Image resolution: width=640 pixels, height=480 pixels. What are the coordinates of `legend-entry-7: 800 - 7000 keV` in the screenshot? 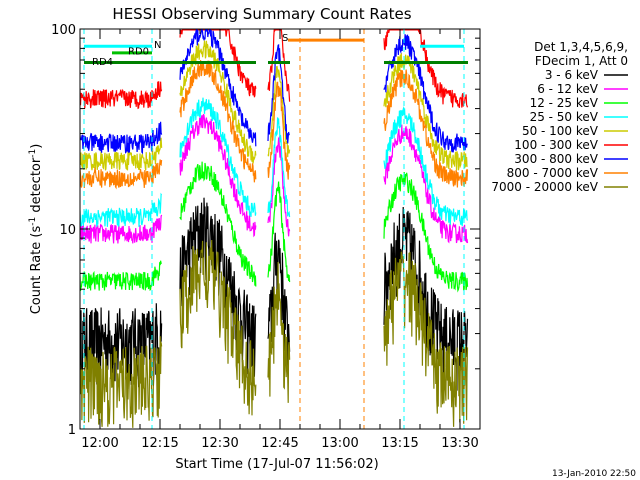 It's located at (553, 173).